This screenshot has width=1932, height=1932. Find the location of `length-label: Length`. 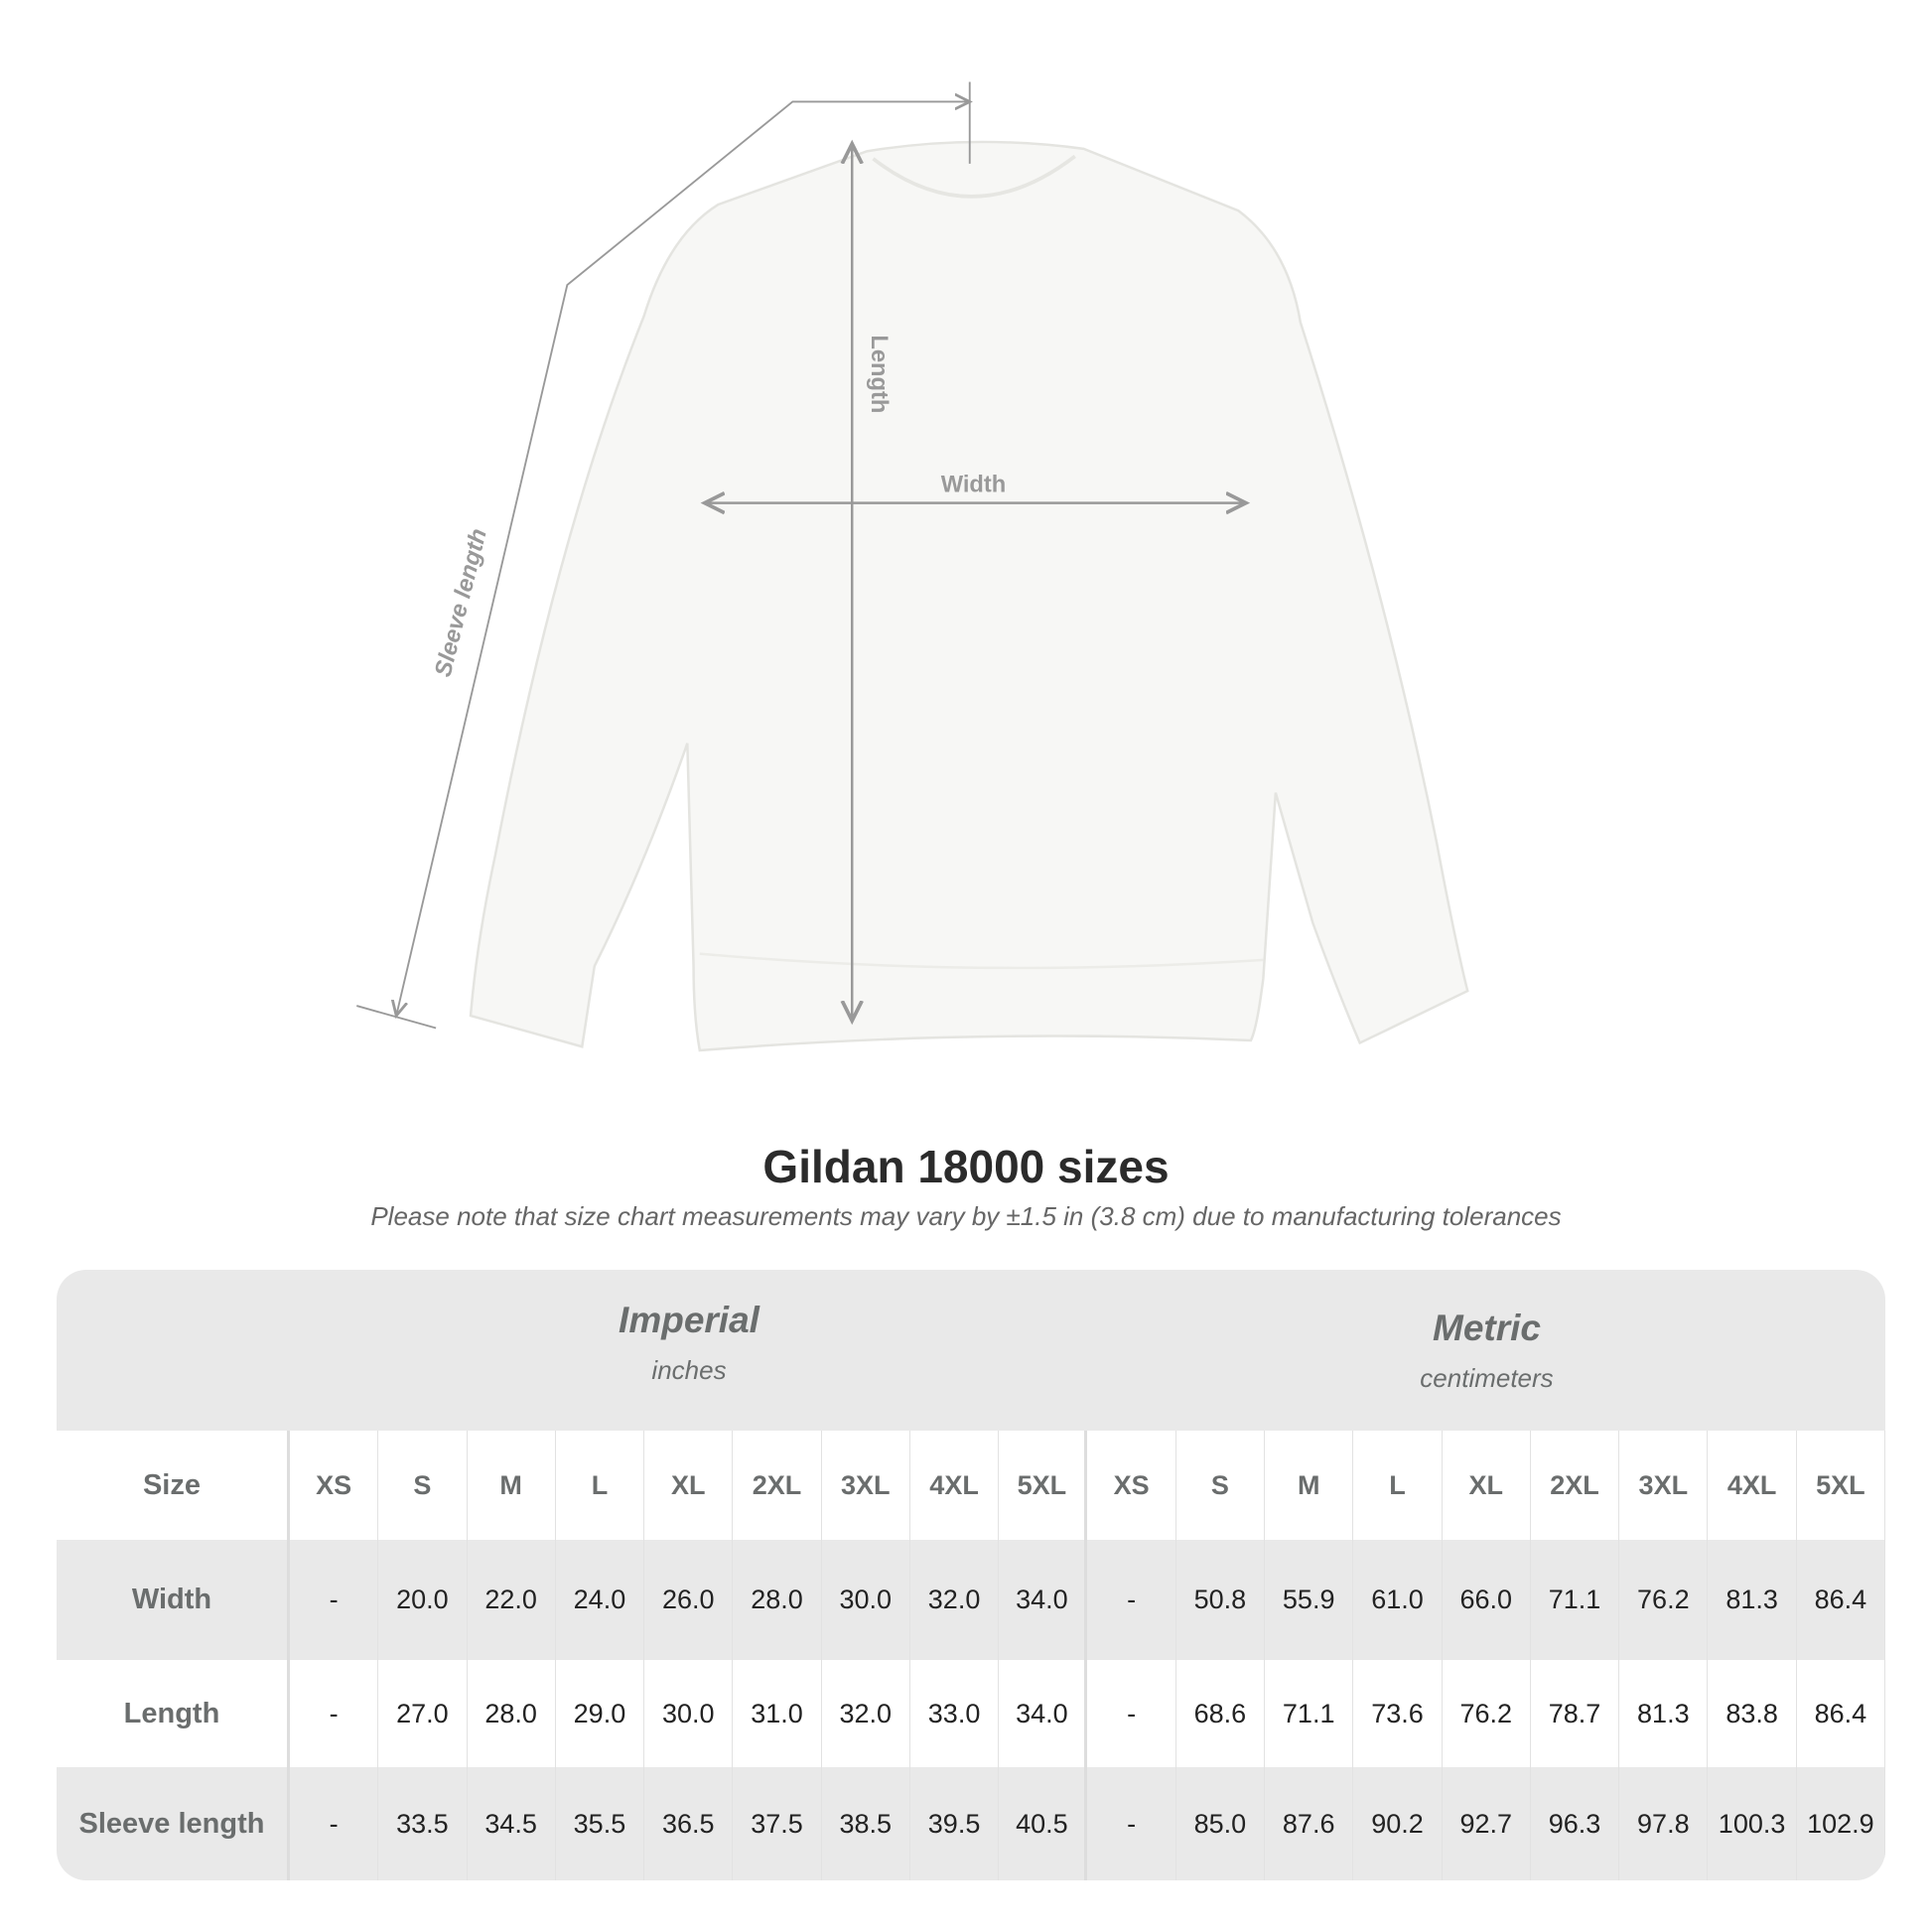

length-label: Length is located at coordinates (879, 374).